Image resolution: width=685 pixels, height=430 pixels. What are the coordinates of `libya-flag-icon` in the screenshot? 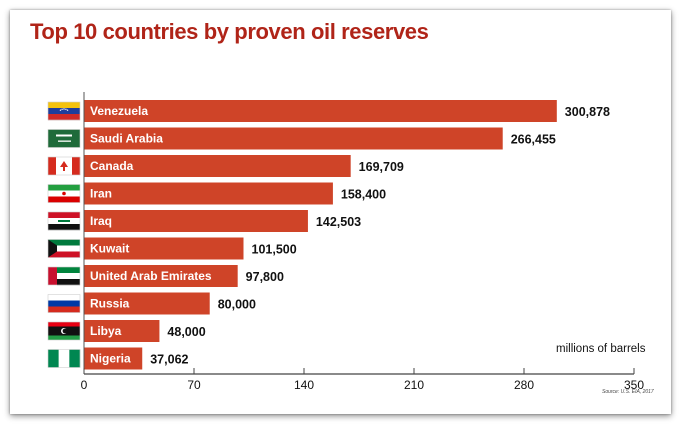 It's located at (64, 331).